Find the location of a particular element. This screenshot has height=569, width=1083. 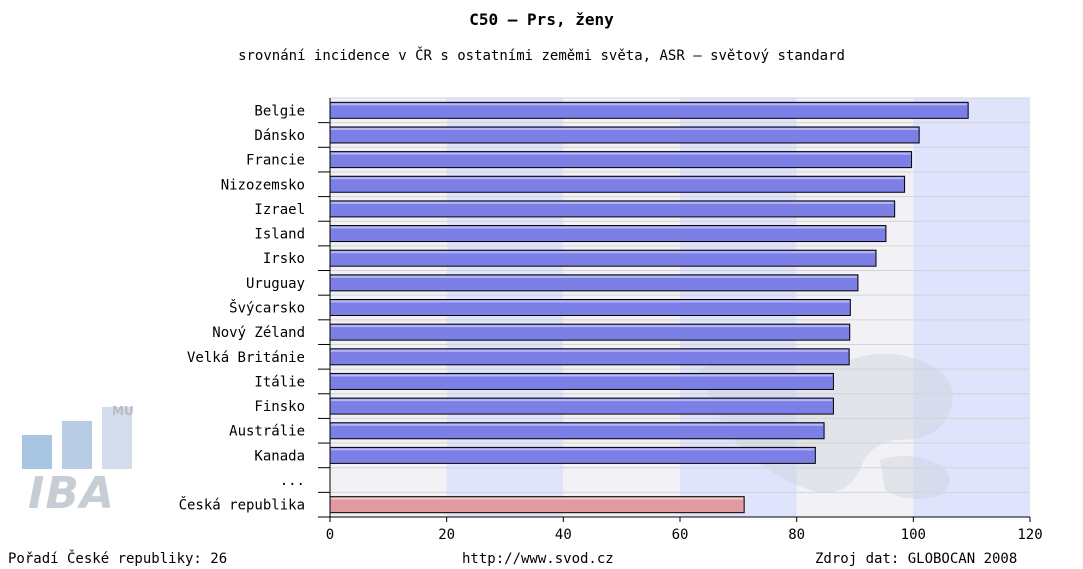

category-label-16: Česká republika is located at coordinates (242, 505).